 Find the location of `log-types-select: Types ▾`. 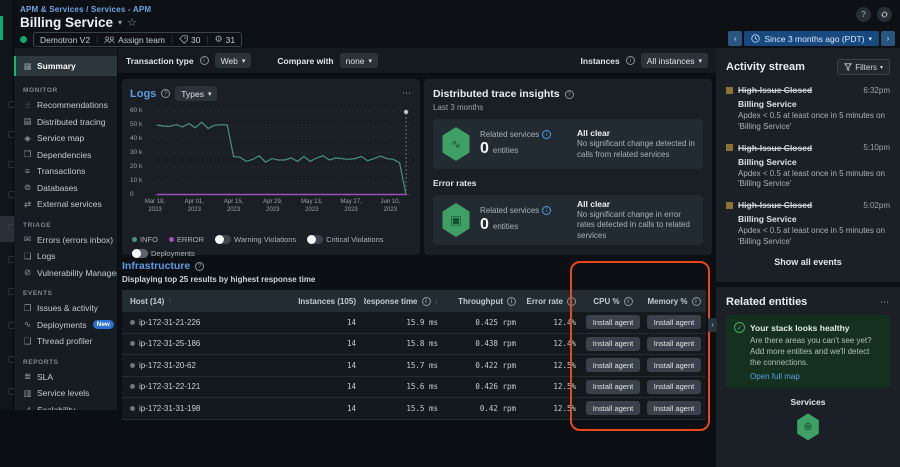

log-types-select: Types ▾ is located at coordinates (196, 93).